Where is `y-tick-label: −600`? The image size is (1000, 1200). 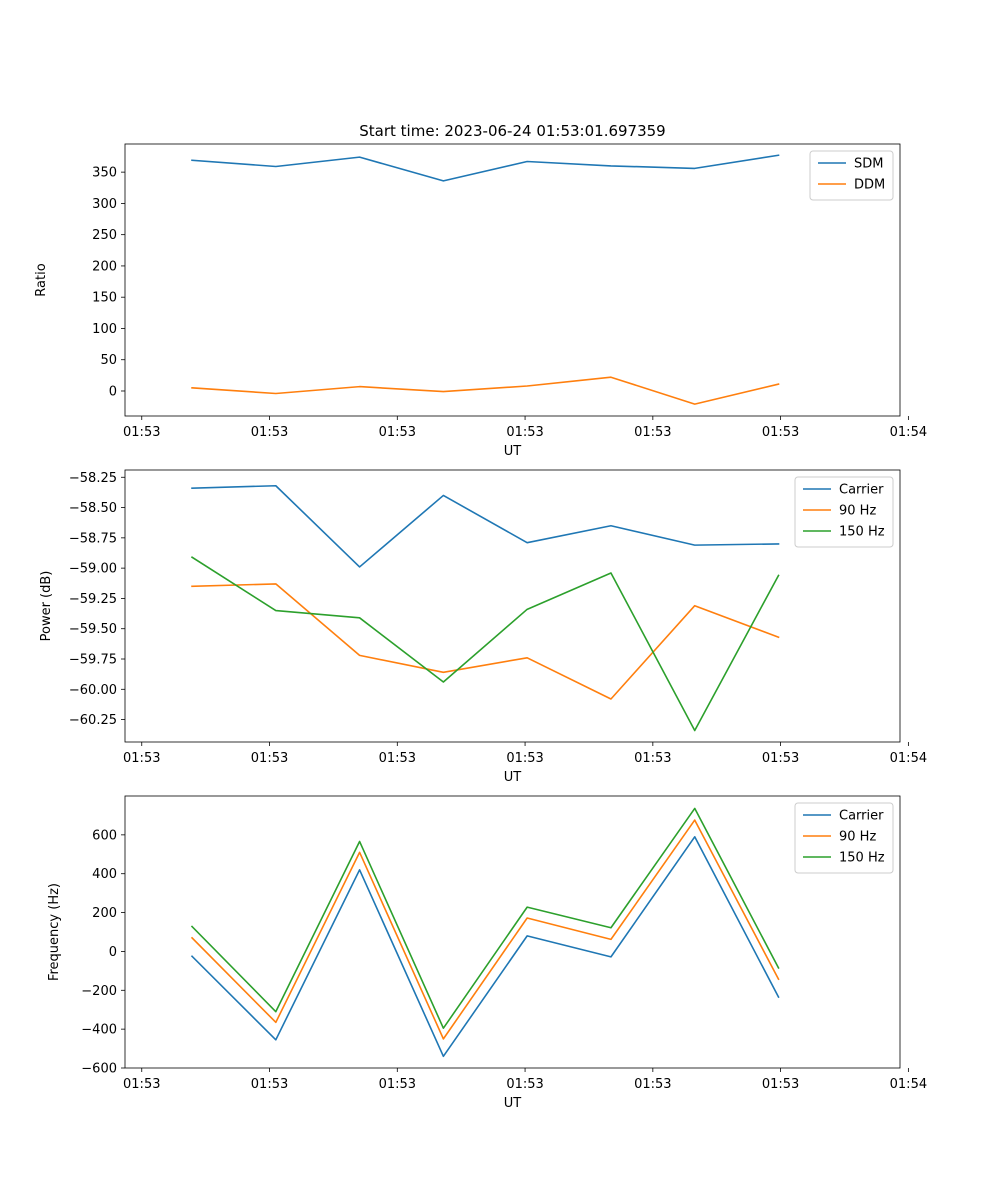 y-tick-label: −600 is located at coordinates (99, 1069).